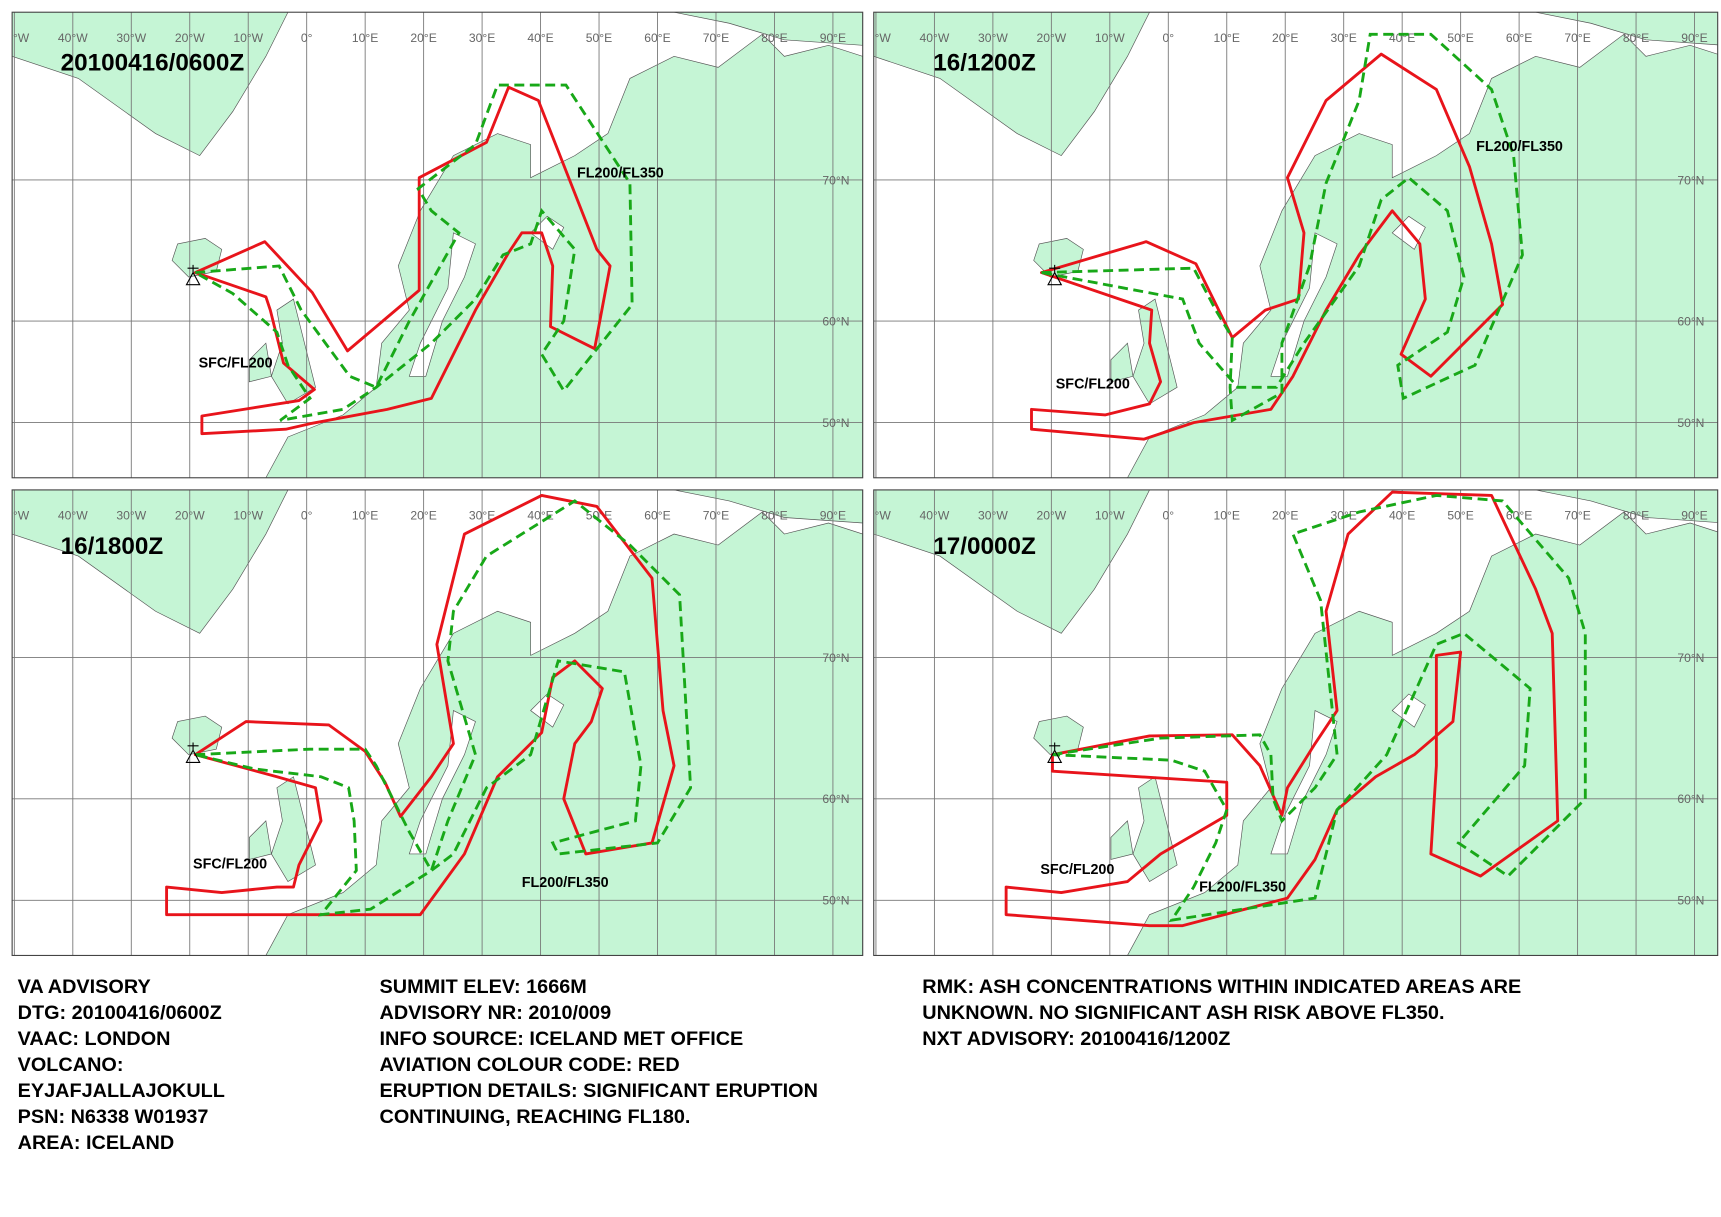 This screenshot has height=1217, width=1721. What do you see at coordinates (984, 546) in the screenshot?
I see `panel-title: 17/0000Z` at bounding box center [984, 546].